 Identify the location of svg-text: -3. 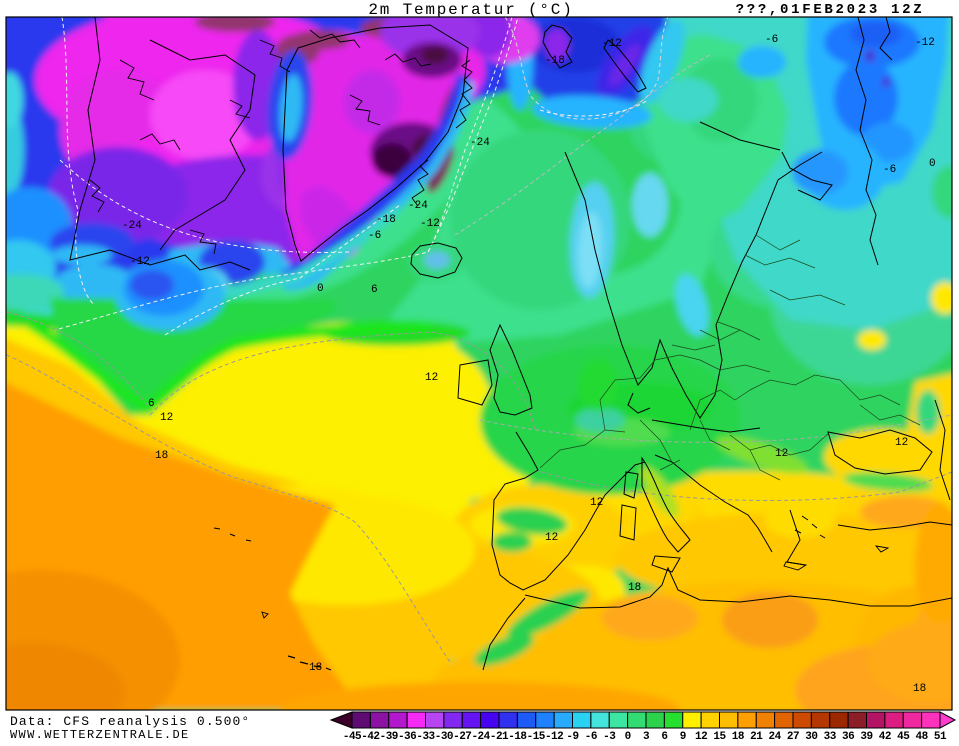
(609, 736).